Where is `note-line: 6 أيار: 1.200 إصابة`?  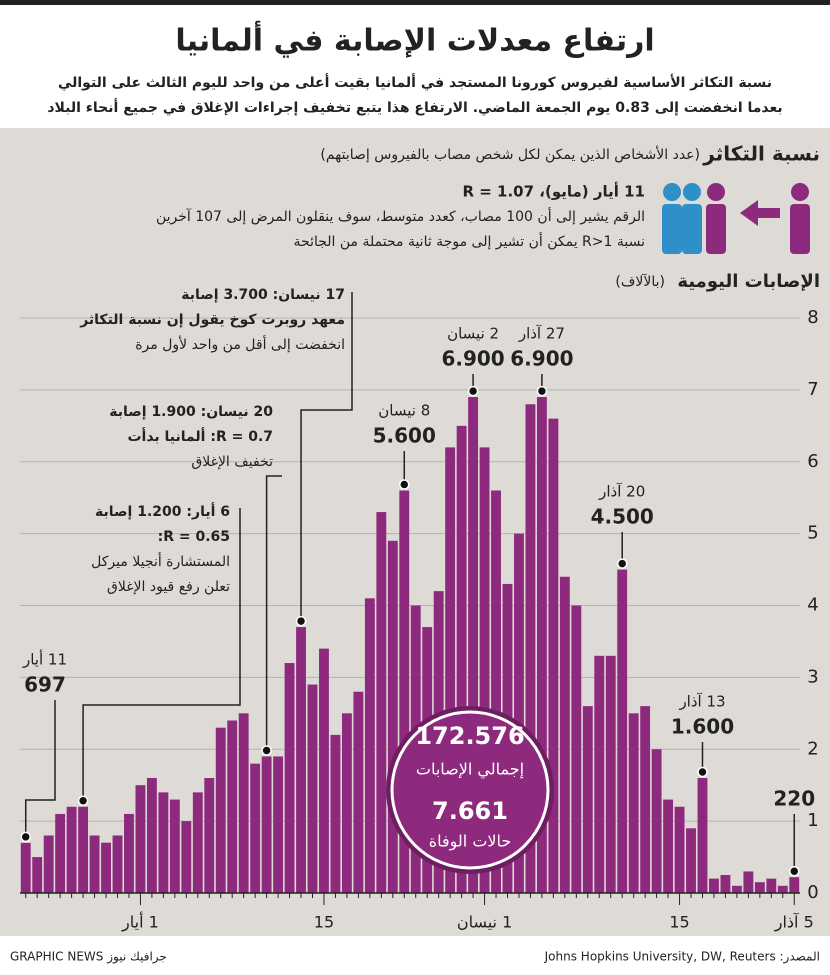 note-line: 6 أيار: 1.200 إصابة is located at coordinates (162, 511).